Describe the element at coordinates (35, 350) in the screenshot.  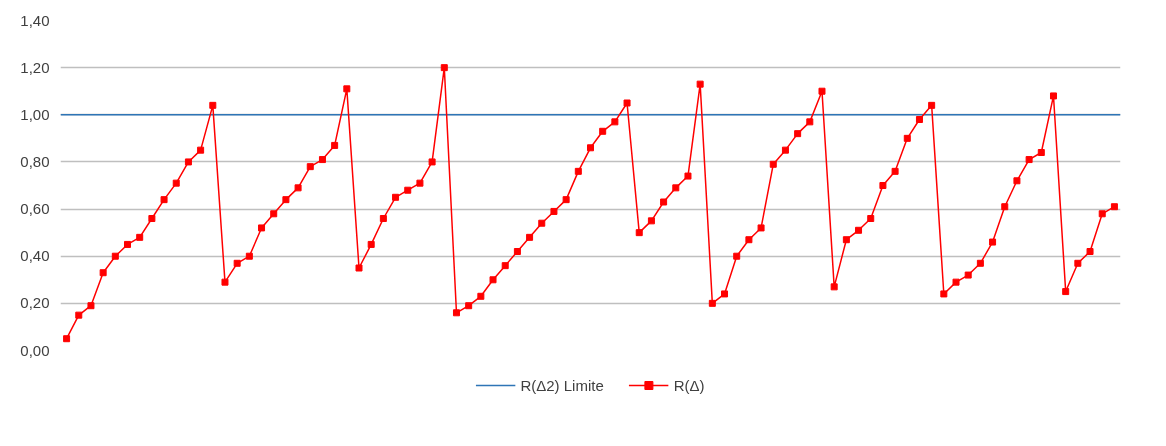
I see `y-tick-label: 0,00` at that location.